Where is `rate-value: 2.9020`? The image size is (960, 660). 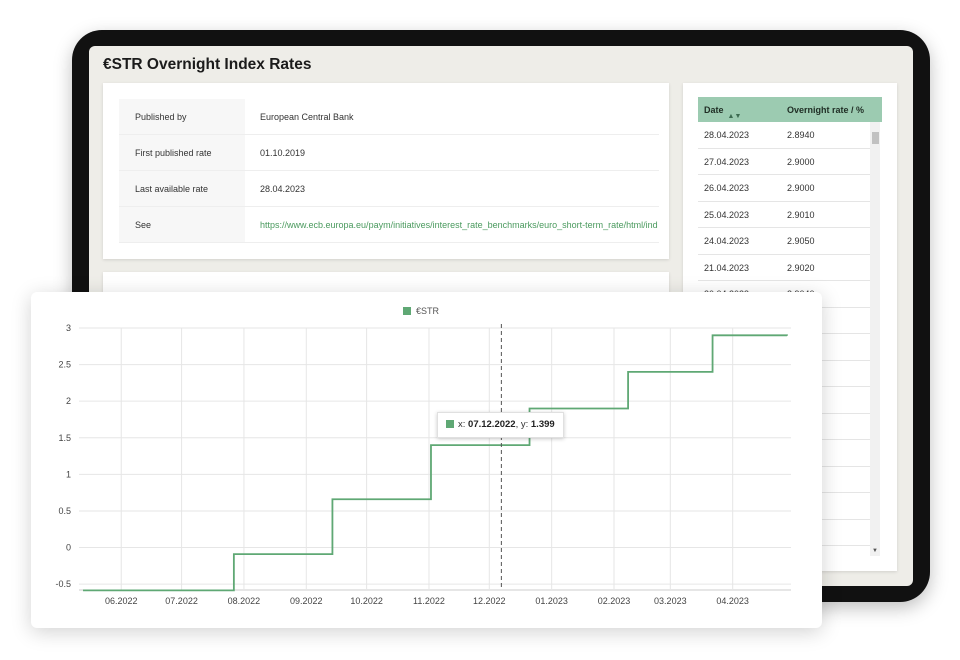
rate-value: 2.9020 is located at coordinates (801, 267).